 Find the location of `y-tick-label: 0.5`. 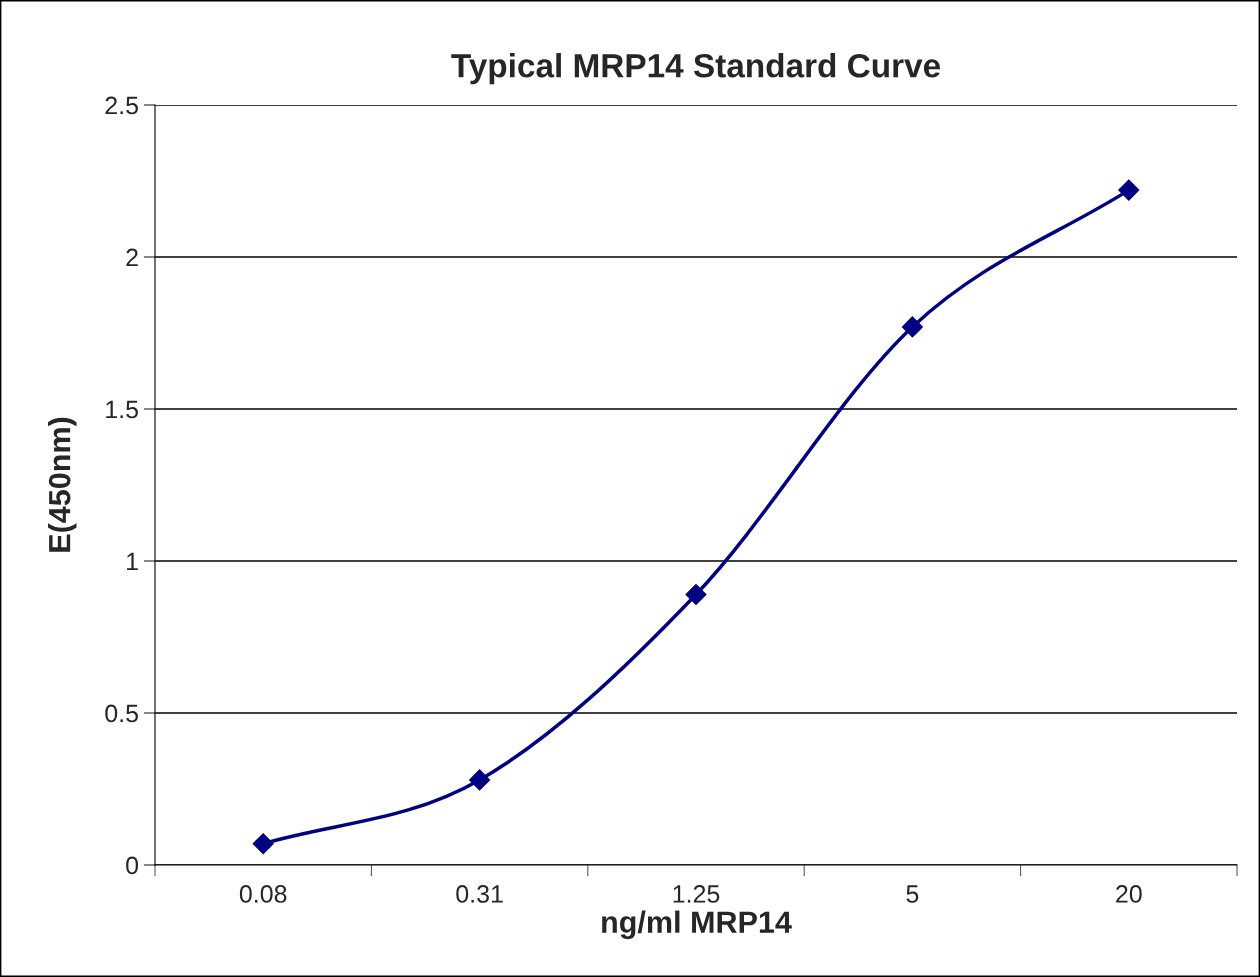

y-tick-label: 0.5 is located at coordinates (121, 713).